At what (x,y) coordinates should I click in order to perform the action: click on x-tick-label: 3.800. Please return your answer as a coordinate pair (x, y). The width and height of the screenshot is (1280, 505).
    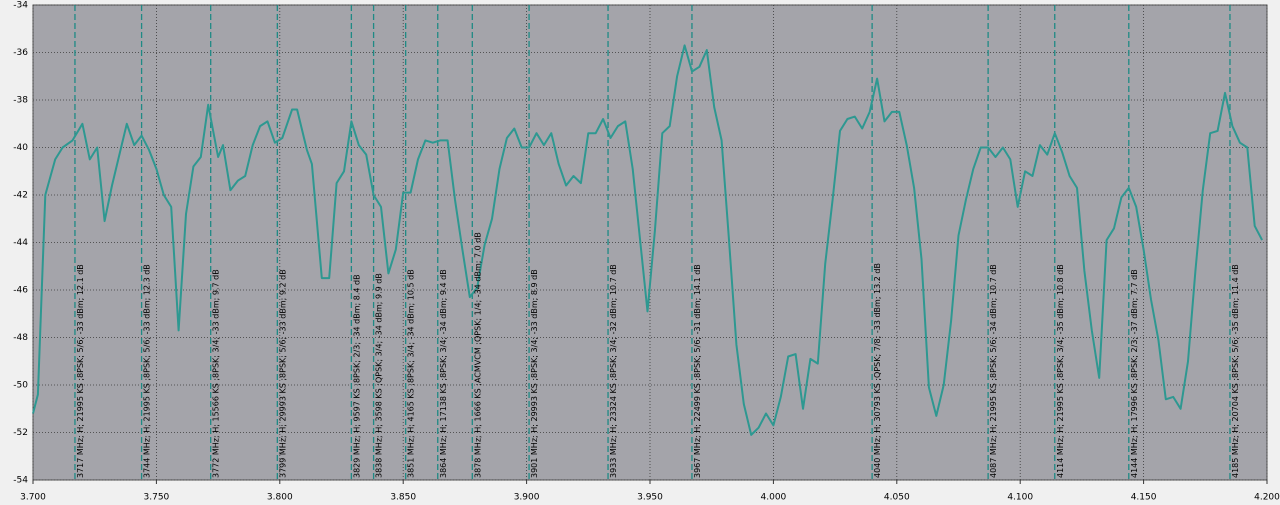
    Looking at the image, I should click on (280, 498).